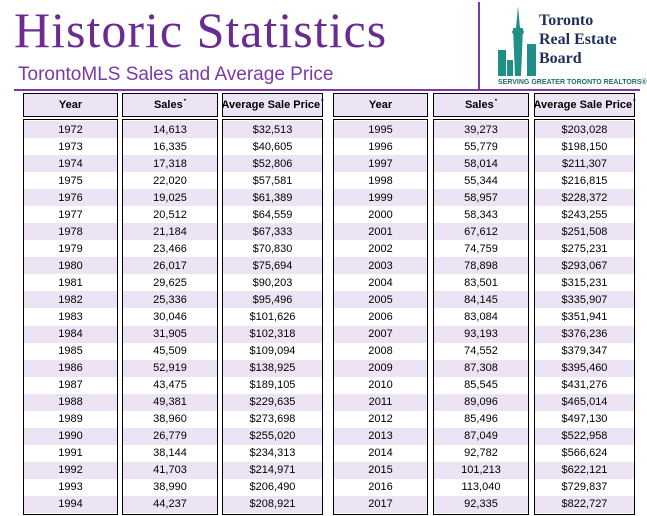  What do you see at coordinates (517, 41) in the screenshot?
I see `logo-icon` at bounding box center [517, 41].